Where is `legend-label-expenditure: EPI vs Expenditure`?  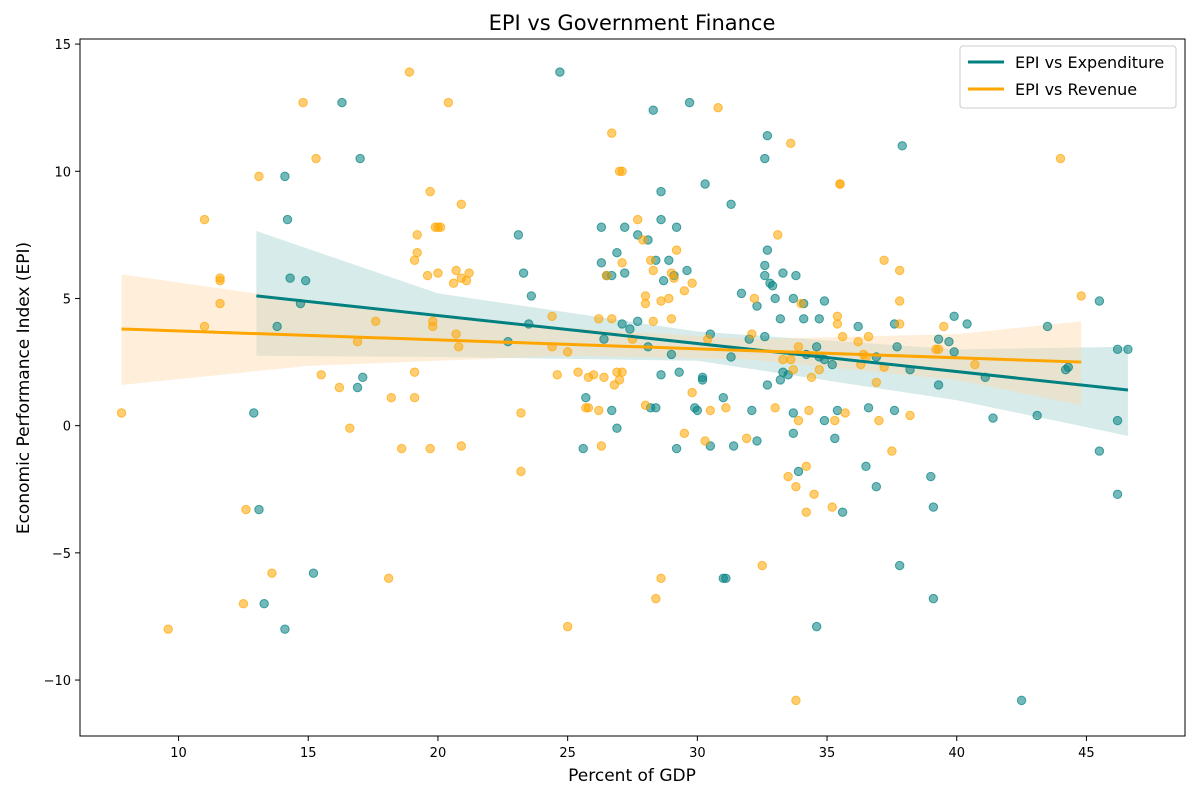 legend-label-expenditure: EPI vs Expenditure is located at coordinates (1089, 62).